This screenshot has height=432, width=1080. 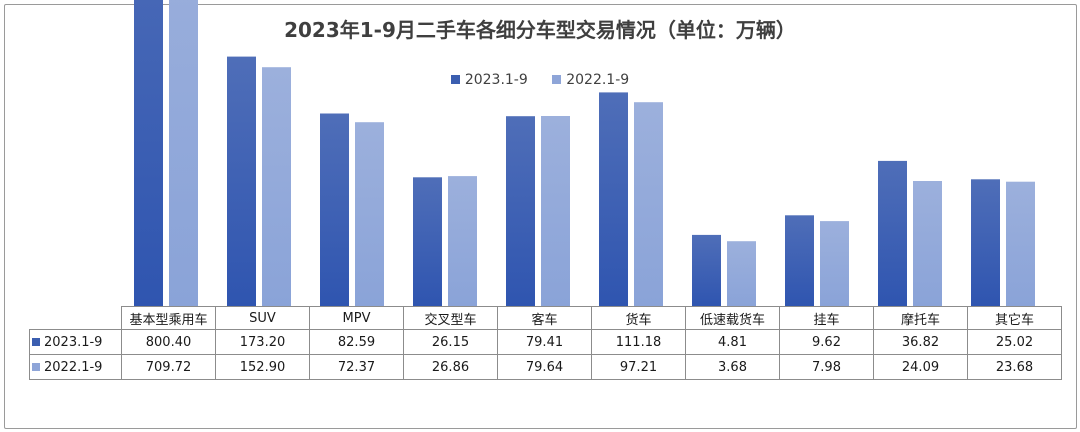 What do you see at coordinates (732, 367) in the screenshot?
I see `table-cell: 3.68` at bounding box center [732, 367].